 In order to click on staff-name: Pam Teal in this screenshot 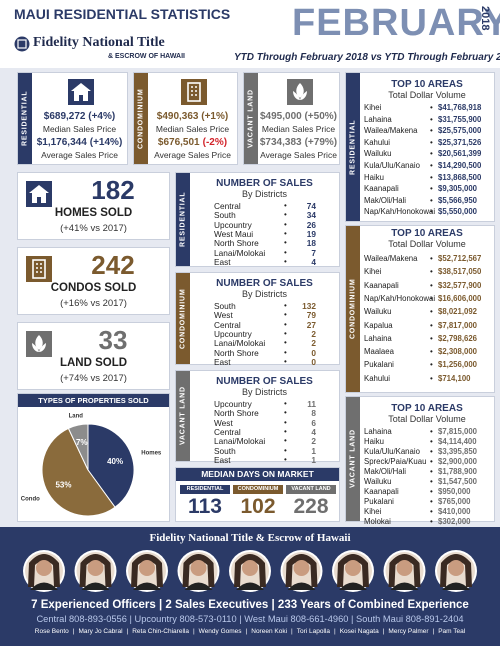, I will do `click(452, 631)`.